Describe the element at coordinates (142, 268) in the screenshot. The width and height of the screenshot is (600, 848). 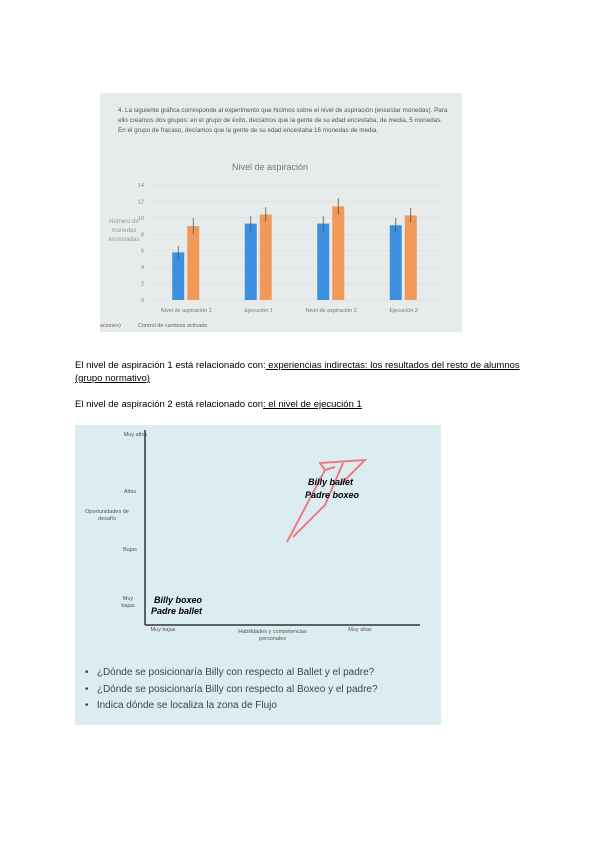
I see `y-tick-label: 4` at that location.